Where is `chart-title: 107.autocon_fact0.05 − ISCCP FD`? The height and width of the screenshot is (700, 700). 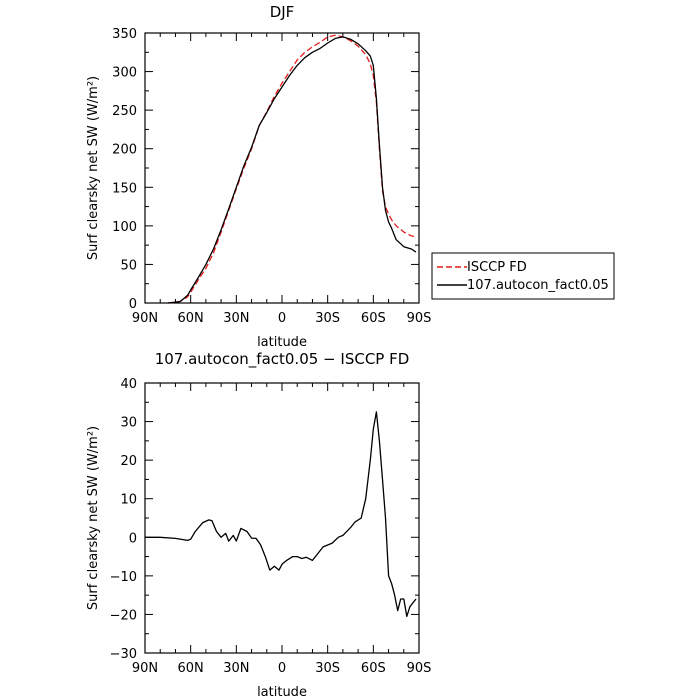 chart-title: 107.autocon_fact0.05 − ISCCP FD is located at coordinates (282, 359).